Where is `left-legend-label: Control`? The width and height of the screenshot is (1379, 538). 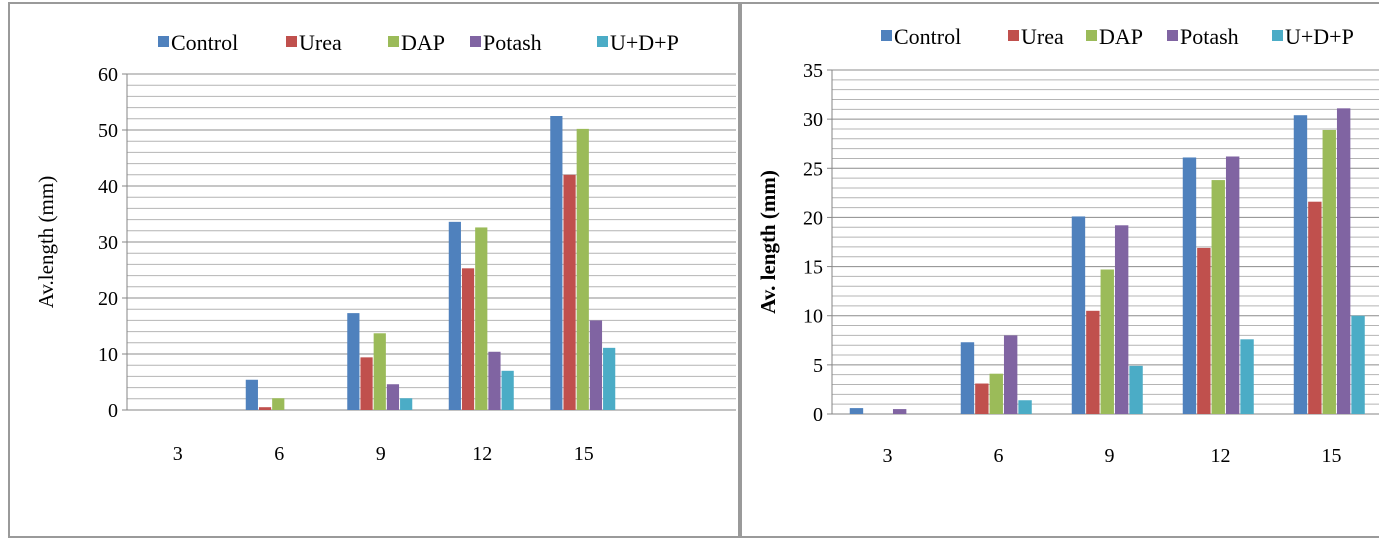
left-legend-label: Control is located at coordinates (204, 42).